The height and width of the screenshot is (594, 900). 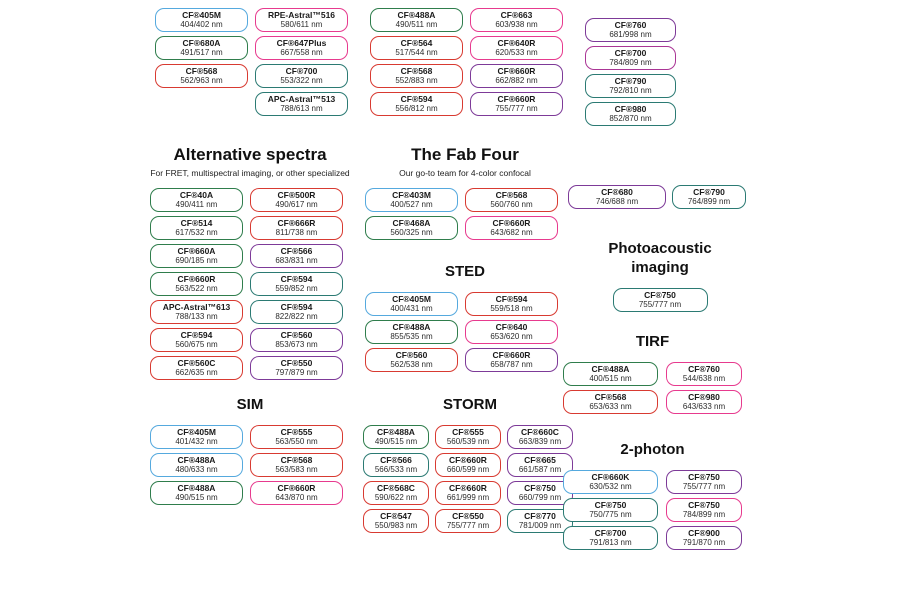 What do you see at coordinates (416, 25) in the screenshot?
I see `dye-ex-em-value: 490/511 nm` at bounding box center [416, 25].